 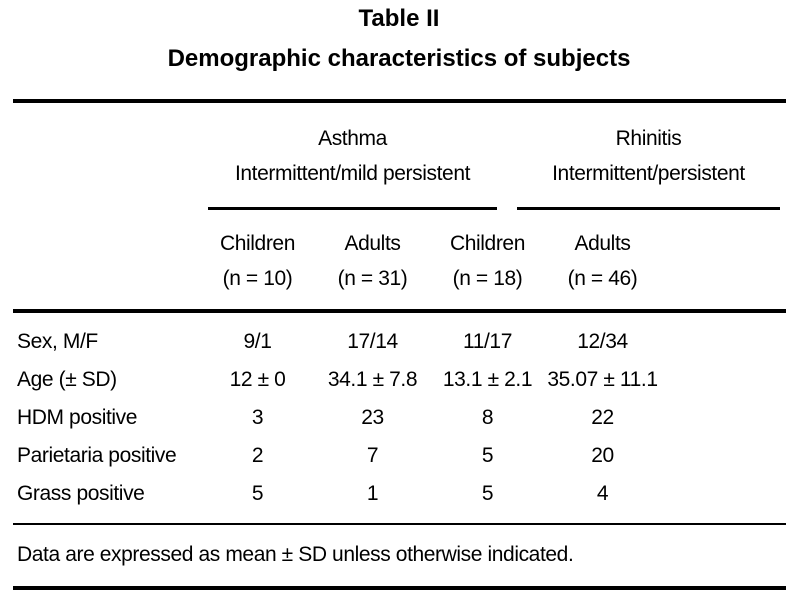 What do you see at coordinates (372, 493) in the screenshot?
I see `table-cell: 1` at bounding box center [372, 493].